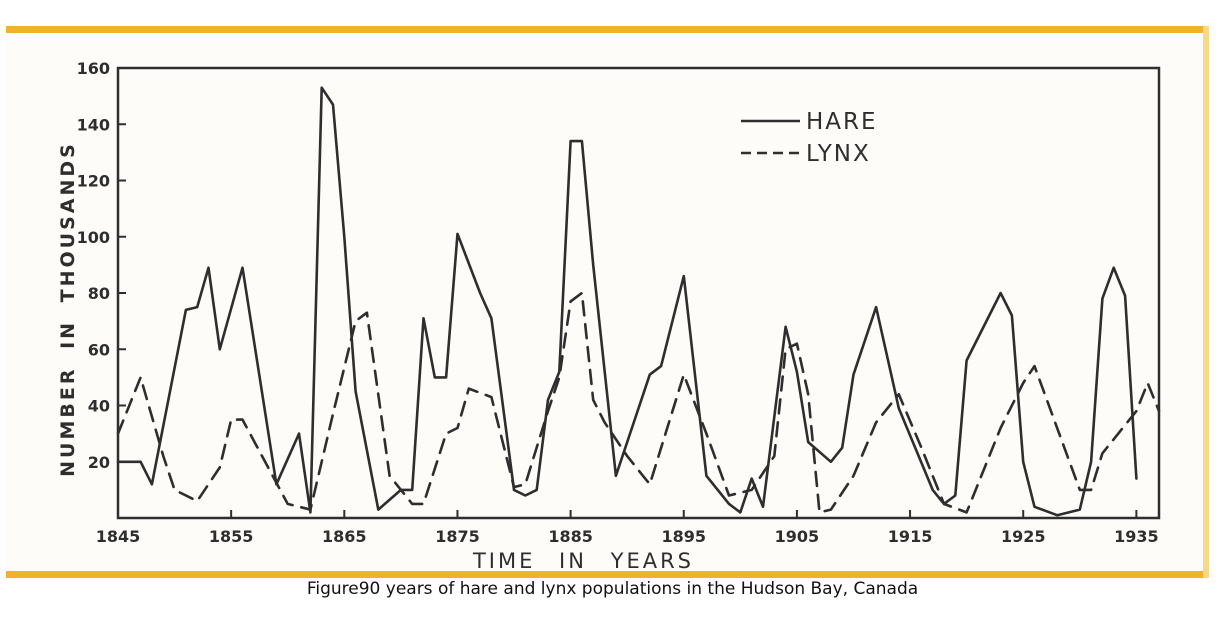  I want to click on y-tick-label-1: 40, so click(99, 406).